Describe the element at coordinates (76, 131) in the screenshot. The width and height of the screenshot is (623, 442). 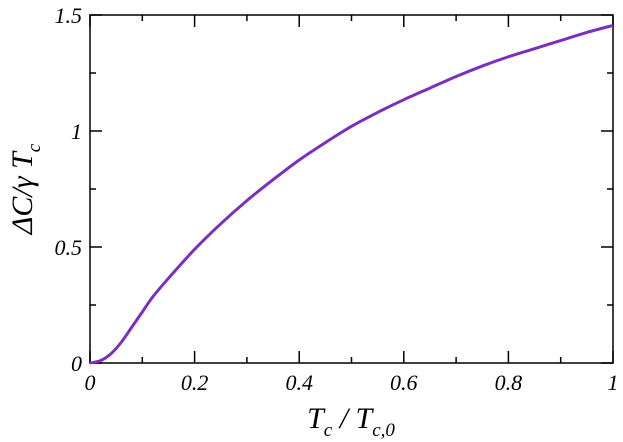
I see `y-tick-label: 1` at that location.